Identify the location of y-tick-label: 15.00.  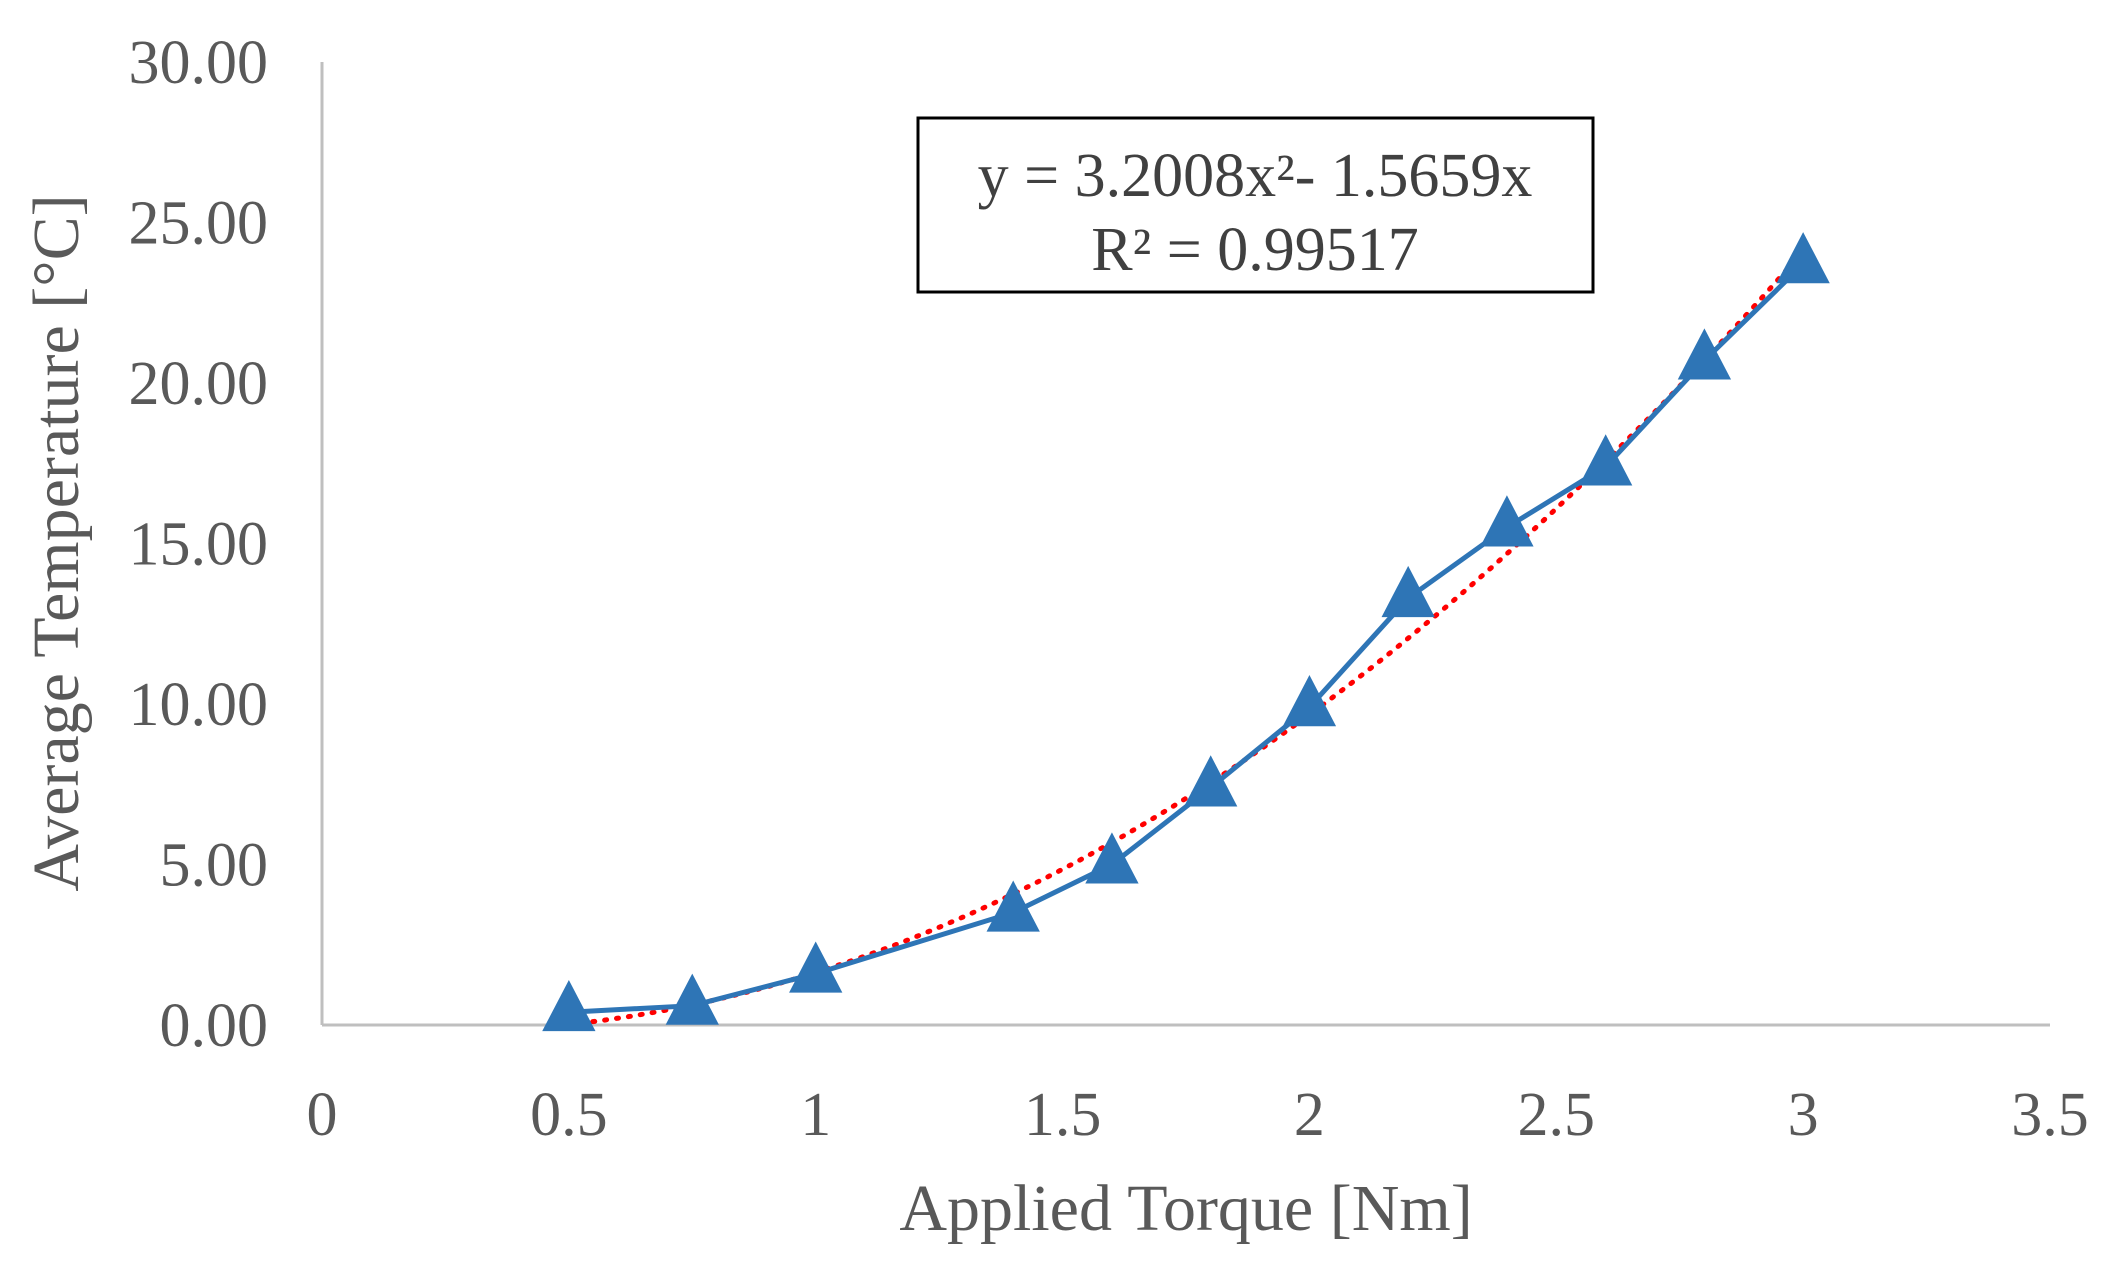
(199, 545).